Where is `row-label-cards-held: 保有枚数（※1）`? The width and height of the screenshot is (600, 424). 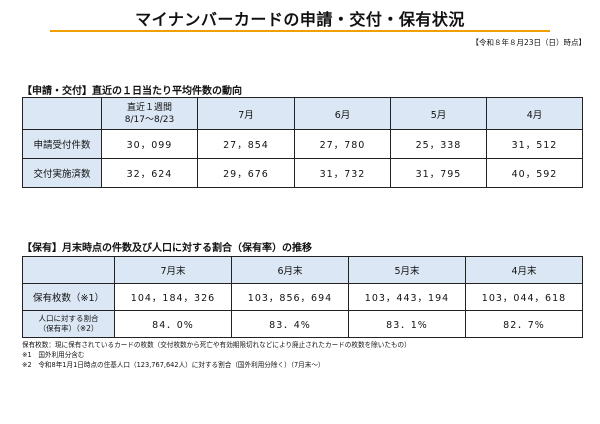 row-label-cards-held: 保有枚数（※1） is located at coordinates (68, 297).